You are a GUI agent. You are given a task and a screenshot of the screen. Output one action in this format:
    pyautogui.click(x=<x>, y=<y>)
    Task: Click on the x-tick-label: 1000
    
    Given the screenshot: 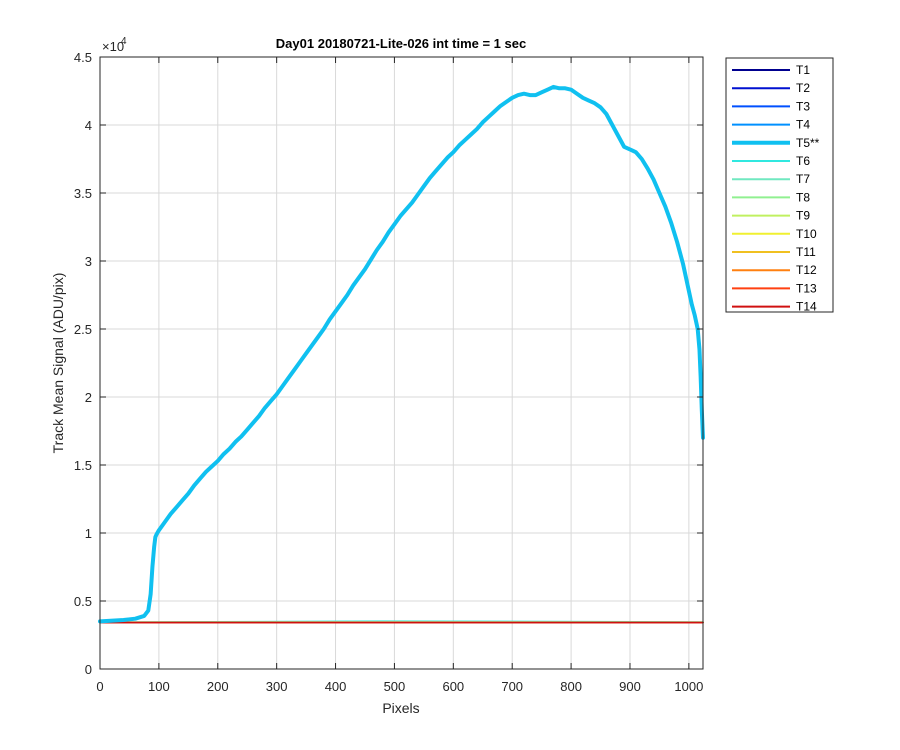 What is the action you would take?
    pyautogui.click(x=688, y=686)
    